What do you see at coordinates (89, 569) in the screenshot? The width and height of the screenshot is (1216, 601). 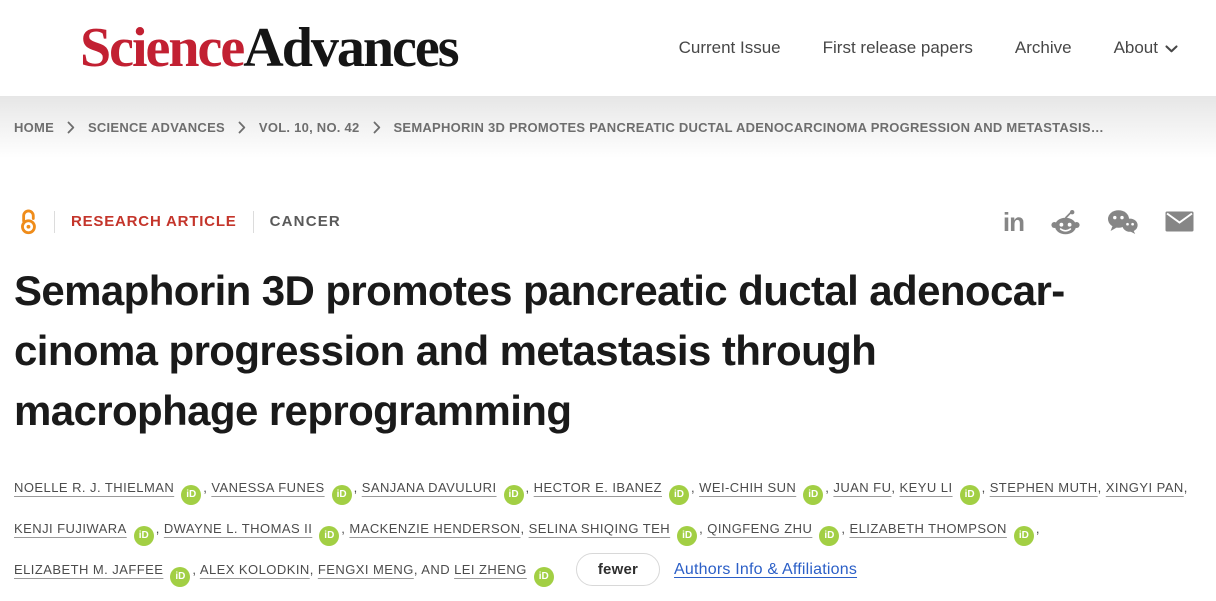 I see `author-link: ELIZABETH M. JAFFEE` at bounding box center [89, 569].